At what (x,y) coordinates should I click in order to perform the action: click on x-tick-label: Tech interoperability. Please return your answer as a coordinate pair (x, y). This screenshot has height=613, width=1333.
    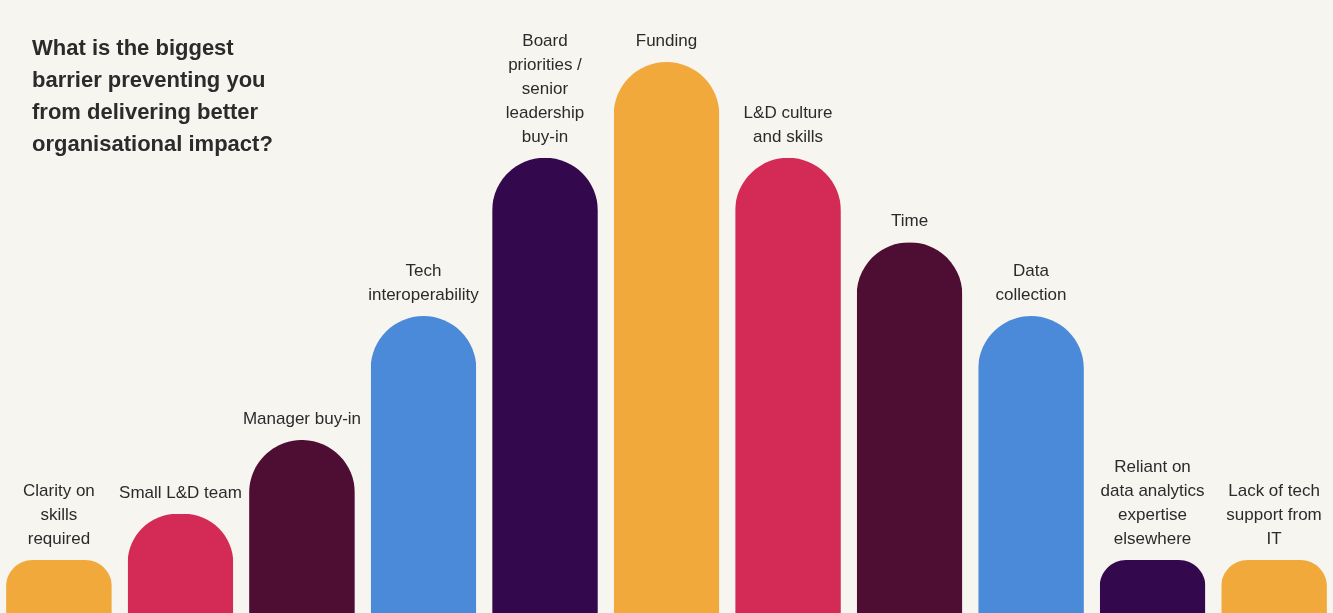
    Looking at the image, I should click on (424, 283).